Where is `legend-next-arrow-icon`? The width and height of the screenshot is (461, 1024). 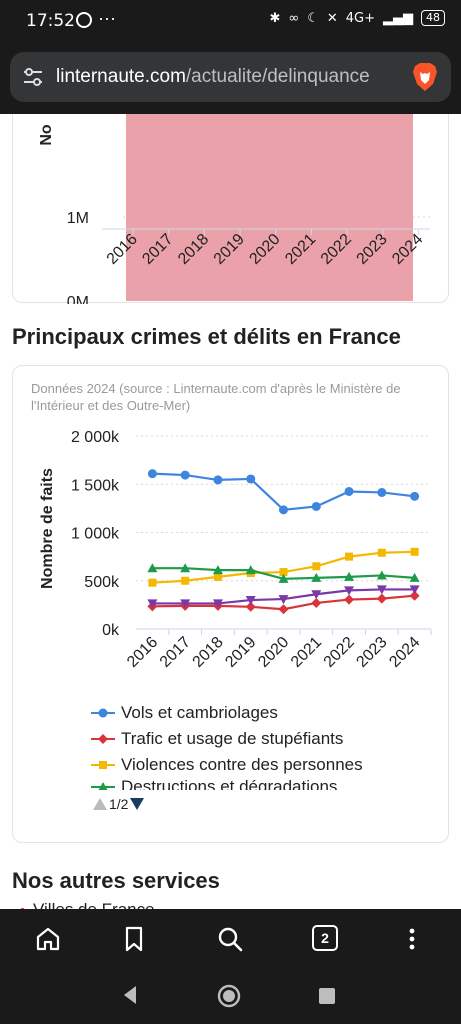
legend-next-arrow-icon is located at coordinates (137, 804).